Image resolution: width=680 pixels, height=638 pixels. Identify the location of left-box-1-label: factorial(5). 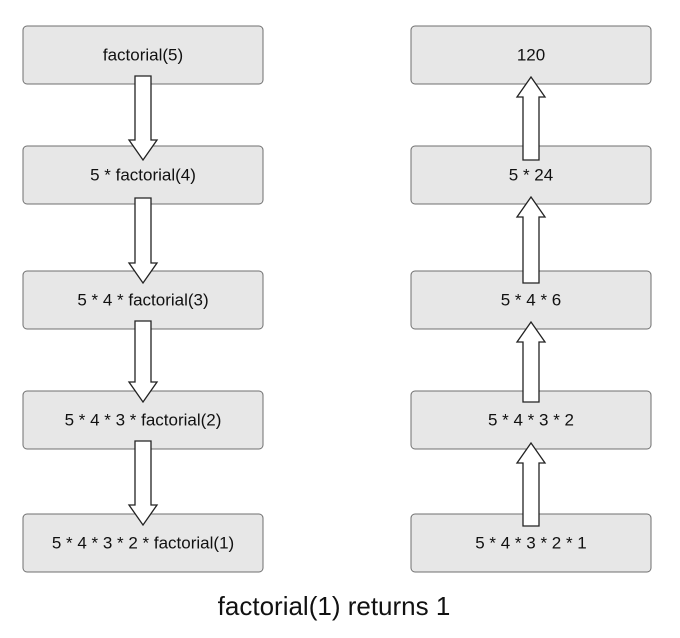
(143, 55).